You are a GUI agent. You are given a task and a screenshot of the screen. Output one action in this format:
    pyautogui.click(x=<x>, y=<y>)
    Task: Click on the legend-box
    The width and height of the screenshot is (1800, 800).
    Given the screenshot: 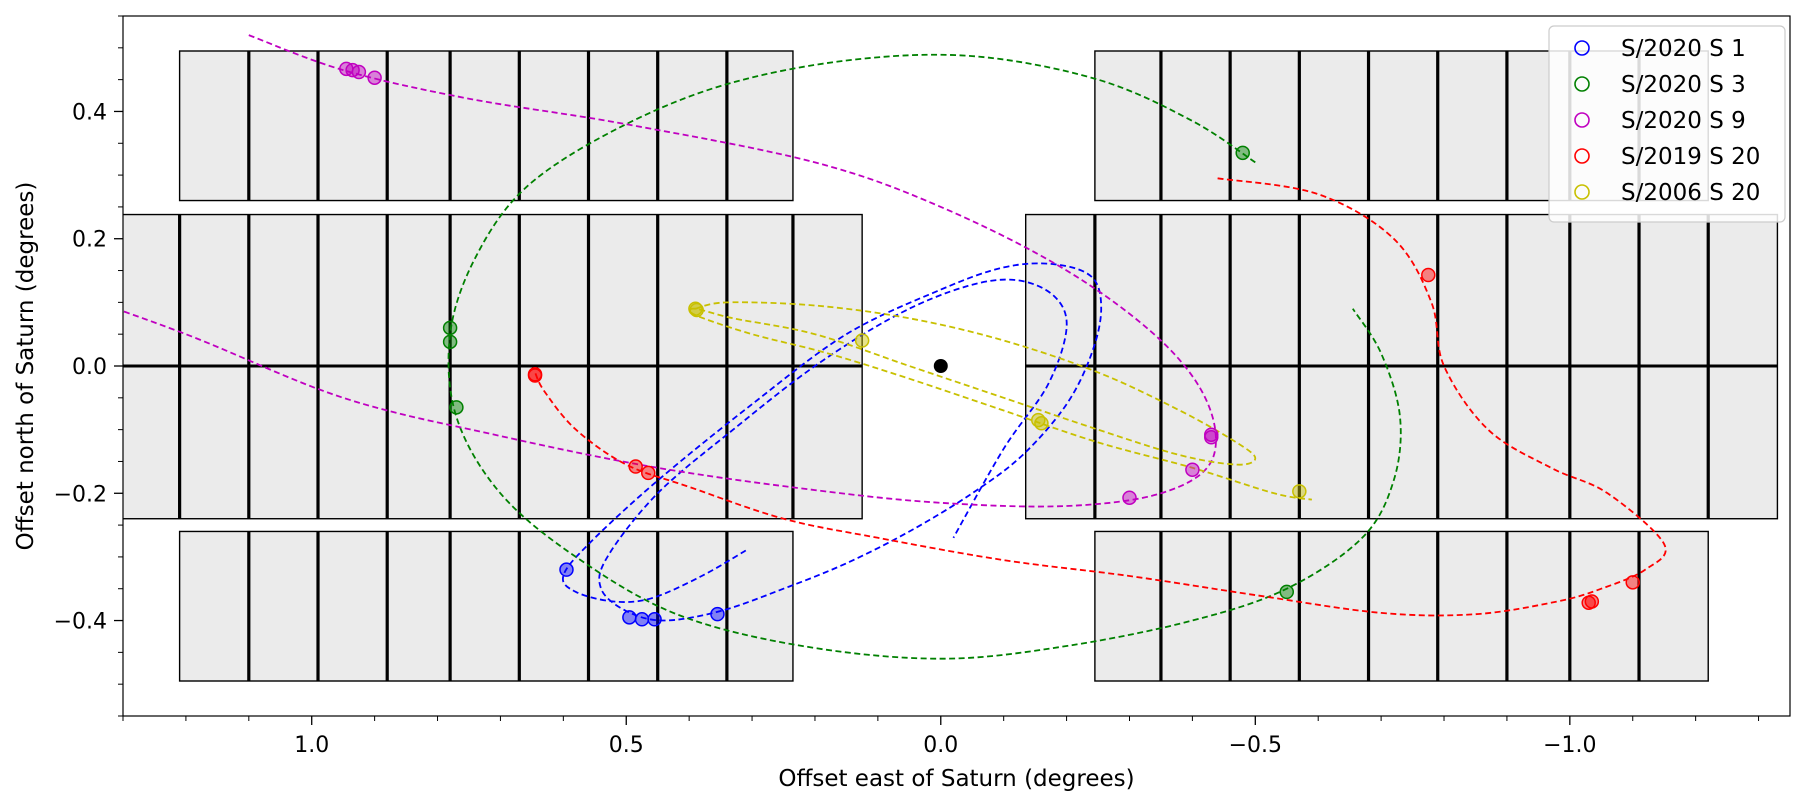 What is the action you would take?
    pyautogui.click(x=1667, y=124)
    